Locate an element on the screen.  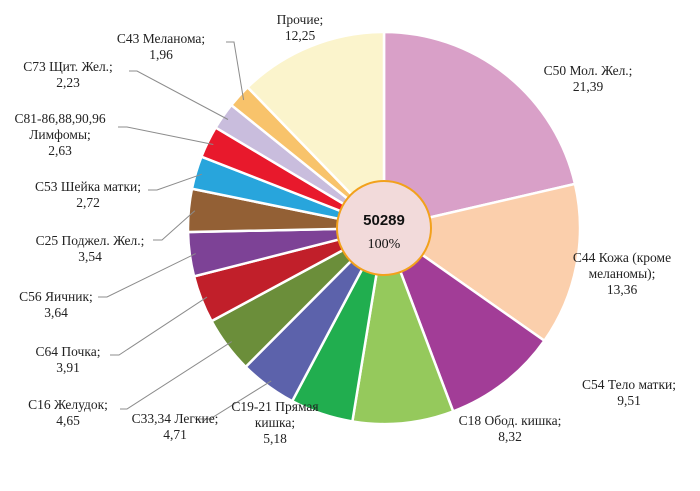
slice-label: С43 Меланома;1,96 is located at coordinates (161, 46).